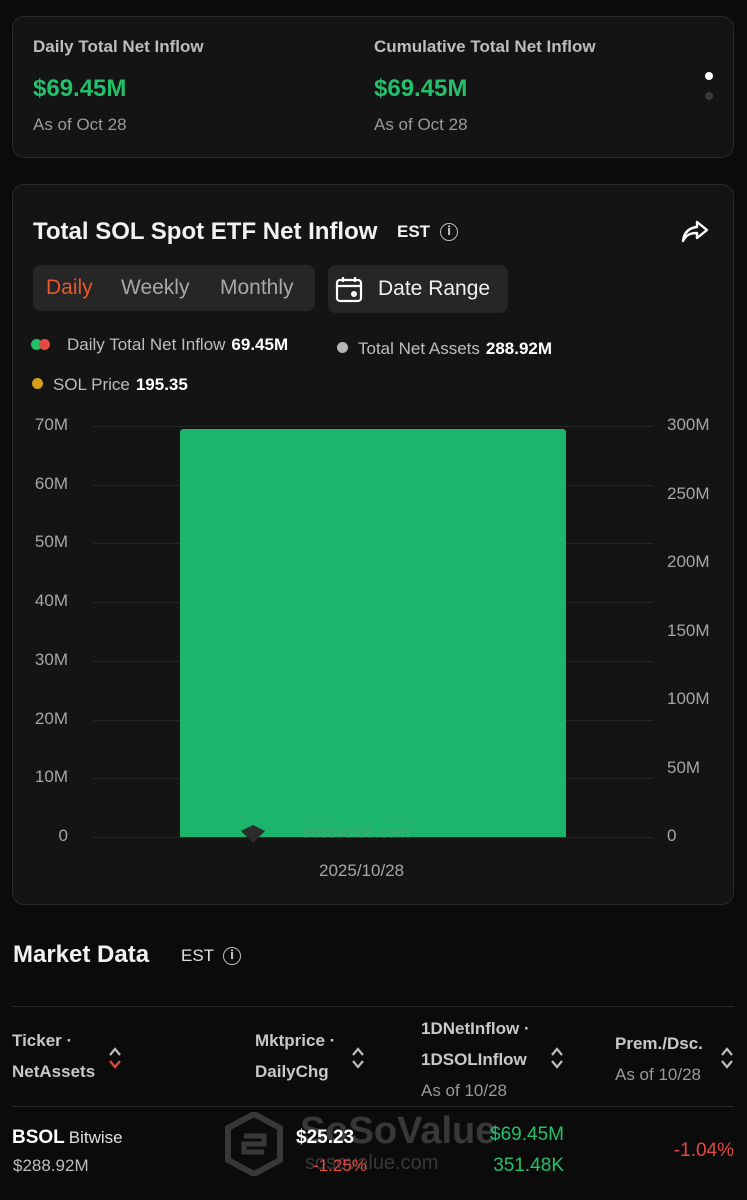  What do you see at coordinates (372, 1163) in the screenshot?
I see `table-watermark-url: sosovalue.com` at bounding box center [372, 1163].